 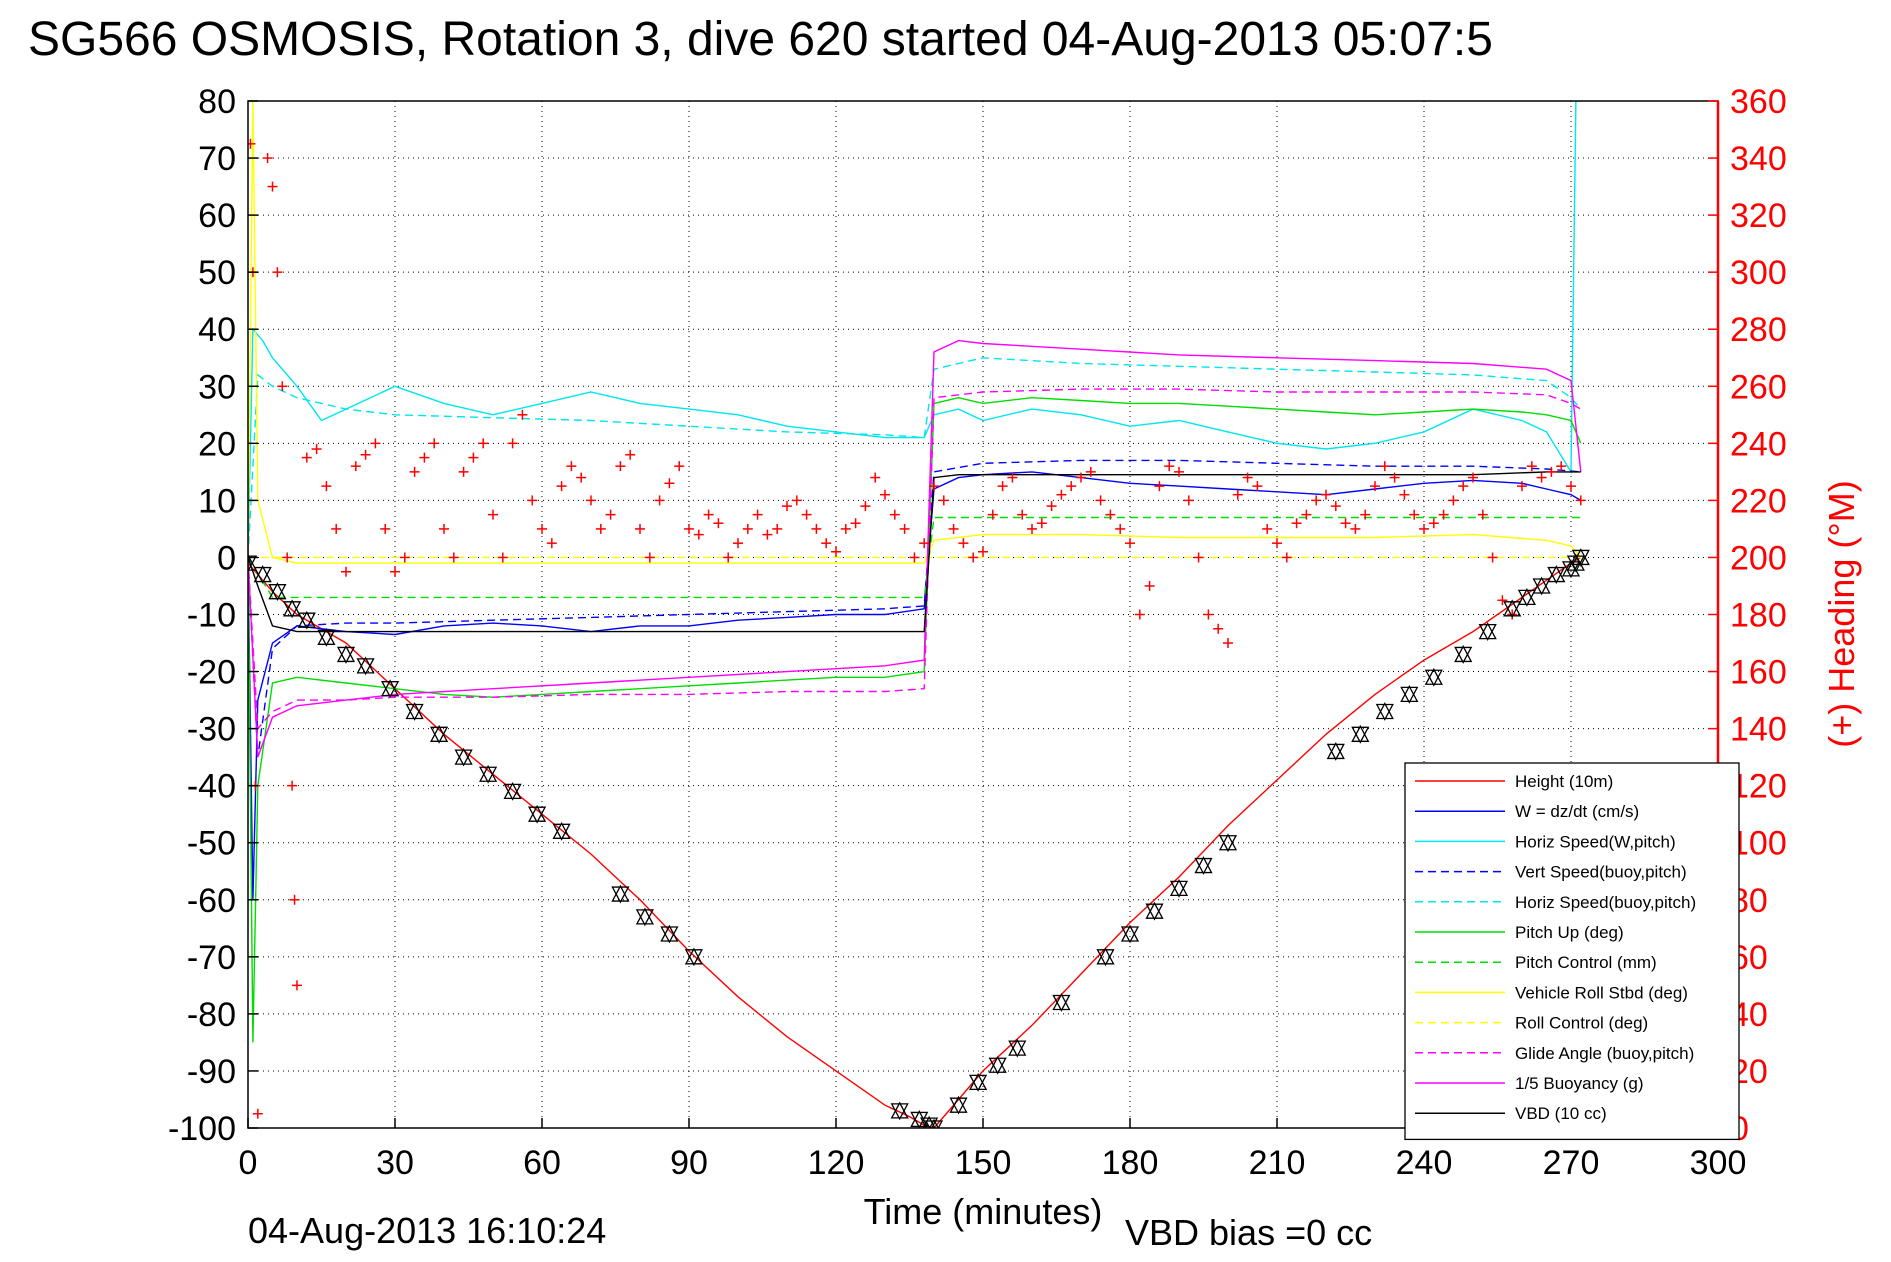 I want to click on x-tick-label: 270, so click(x=1571, y=1163).